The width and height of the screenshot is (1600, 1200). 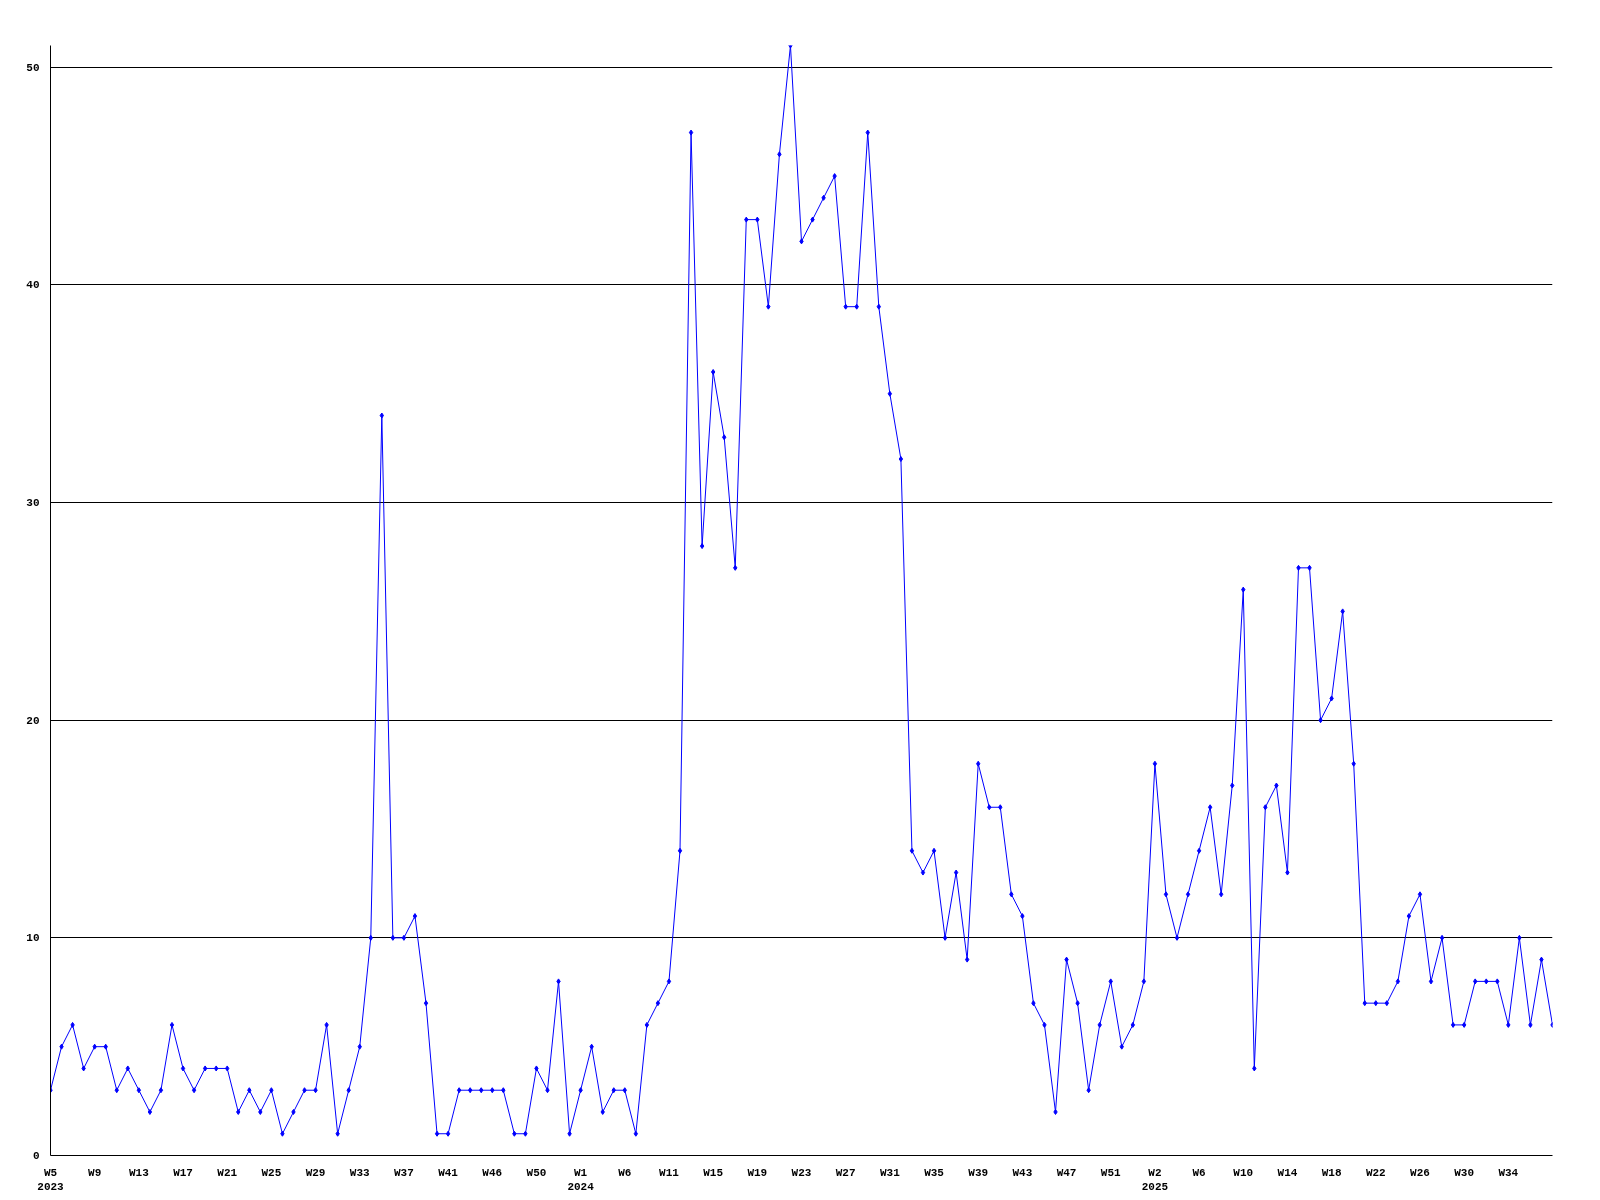 What do you see at coordinates (1508, 1172) in the screenshot?
I see `x-tick-label: W34` at bounding box center [1508, 1172].